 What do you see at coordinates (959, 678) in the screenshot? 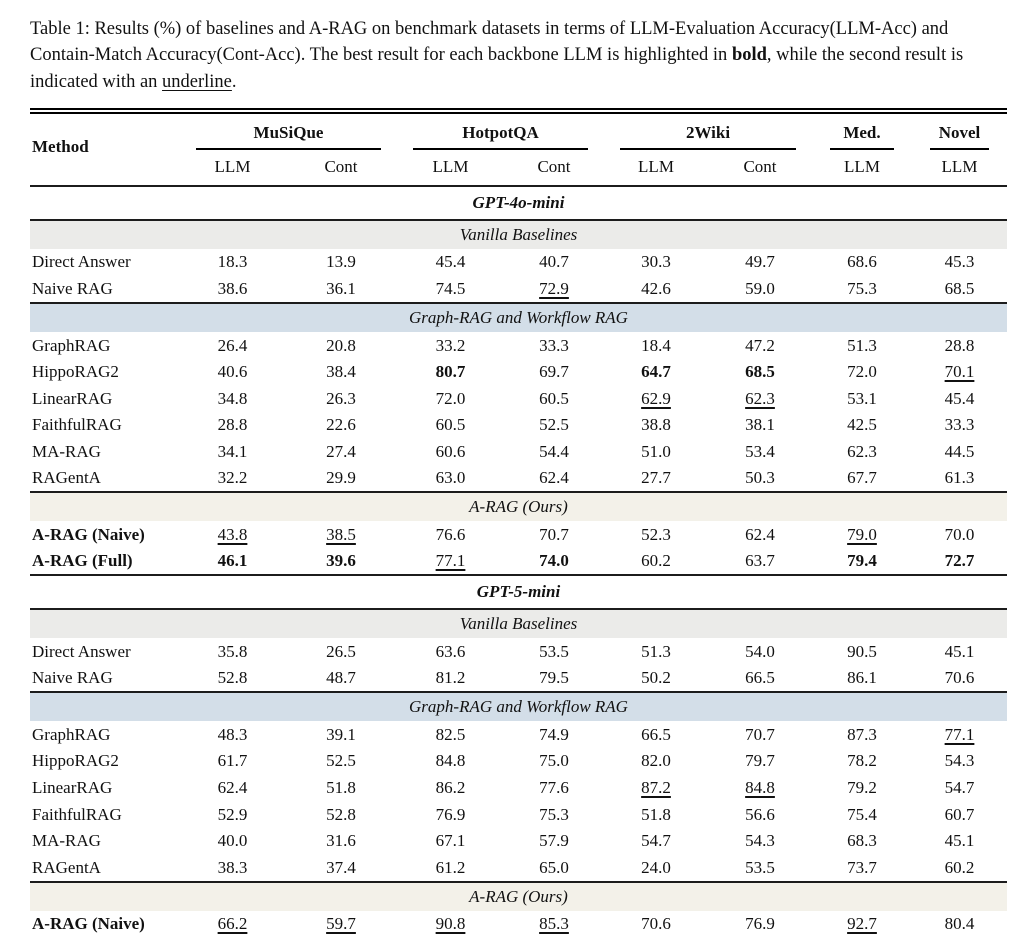
I see `value-cell: 70.6` at bounding box center [959, 678].